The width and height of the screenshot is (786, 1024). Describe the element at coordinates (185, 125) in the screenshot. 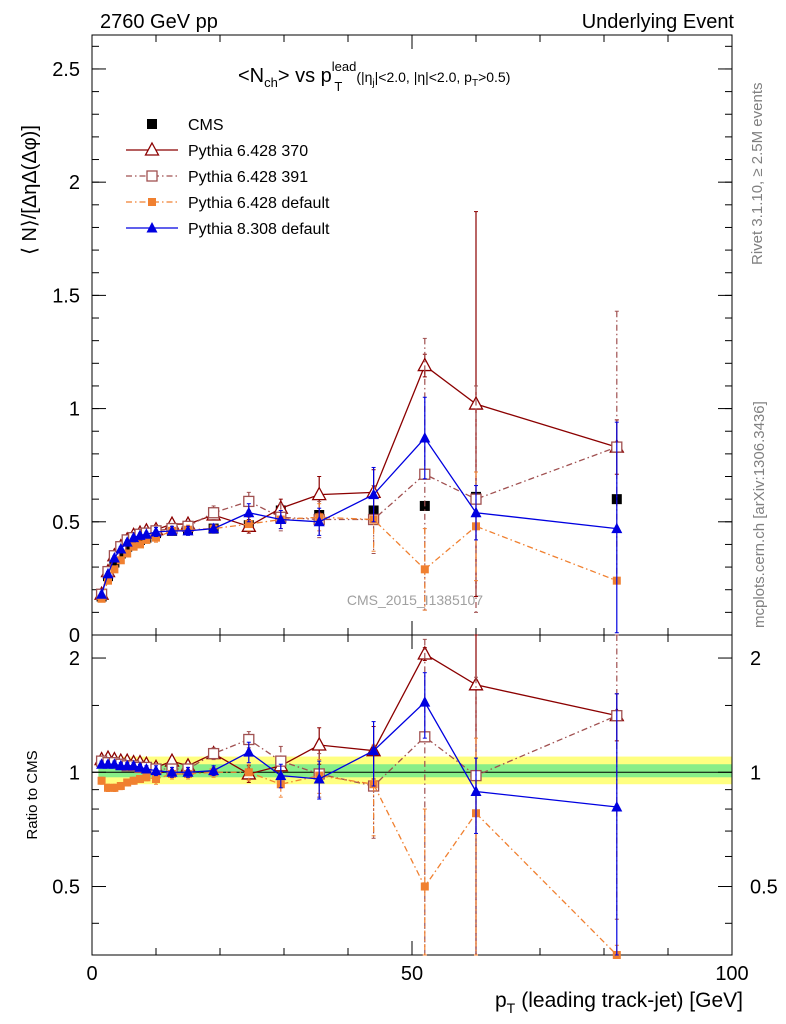

I see `legend-item: CMS` at that location.